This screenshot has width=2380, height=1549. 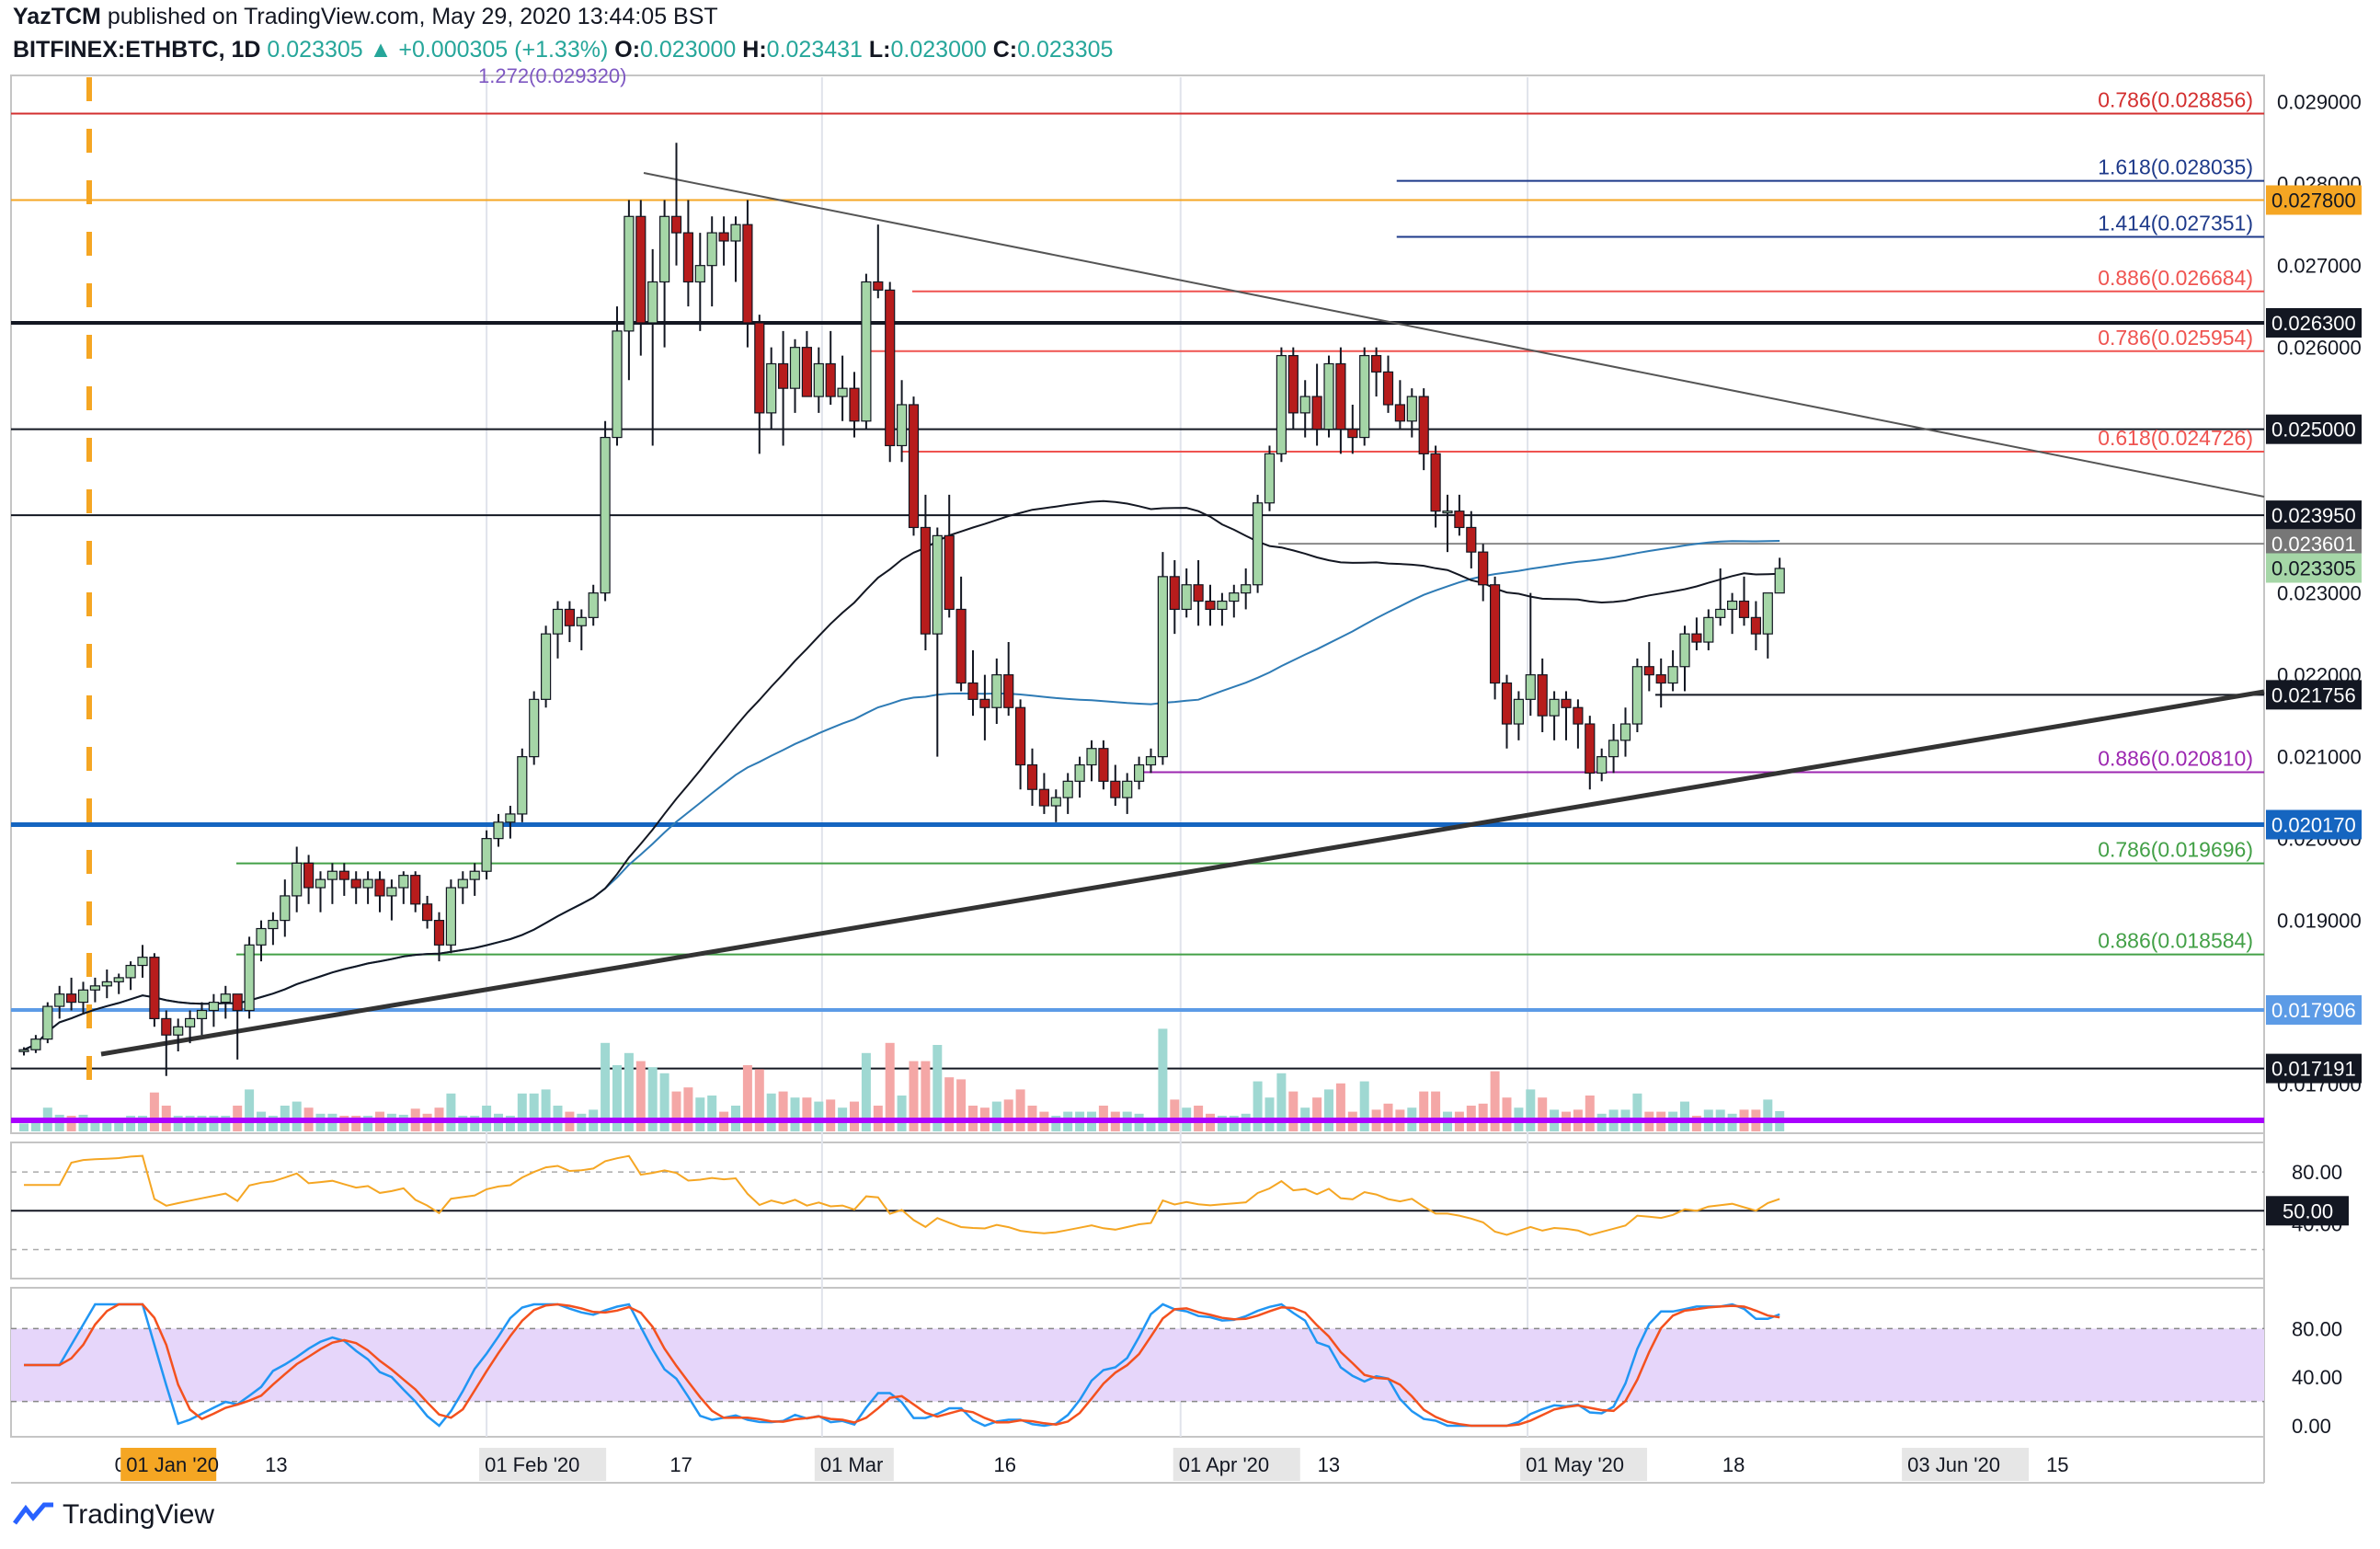 I want to click on x-tick-label: 03 Jun '20, so click(x=1954, y=1465).